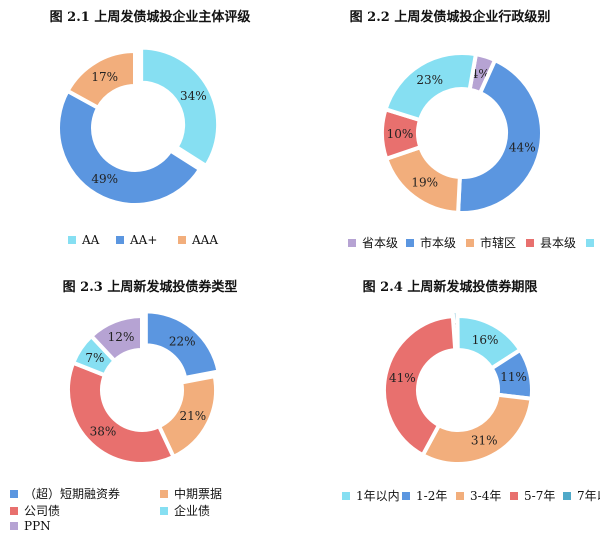 The image size is (600, 541). I want to click on legend-label: 公司债, so click(42, 511).